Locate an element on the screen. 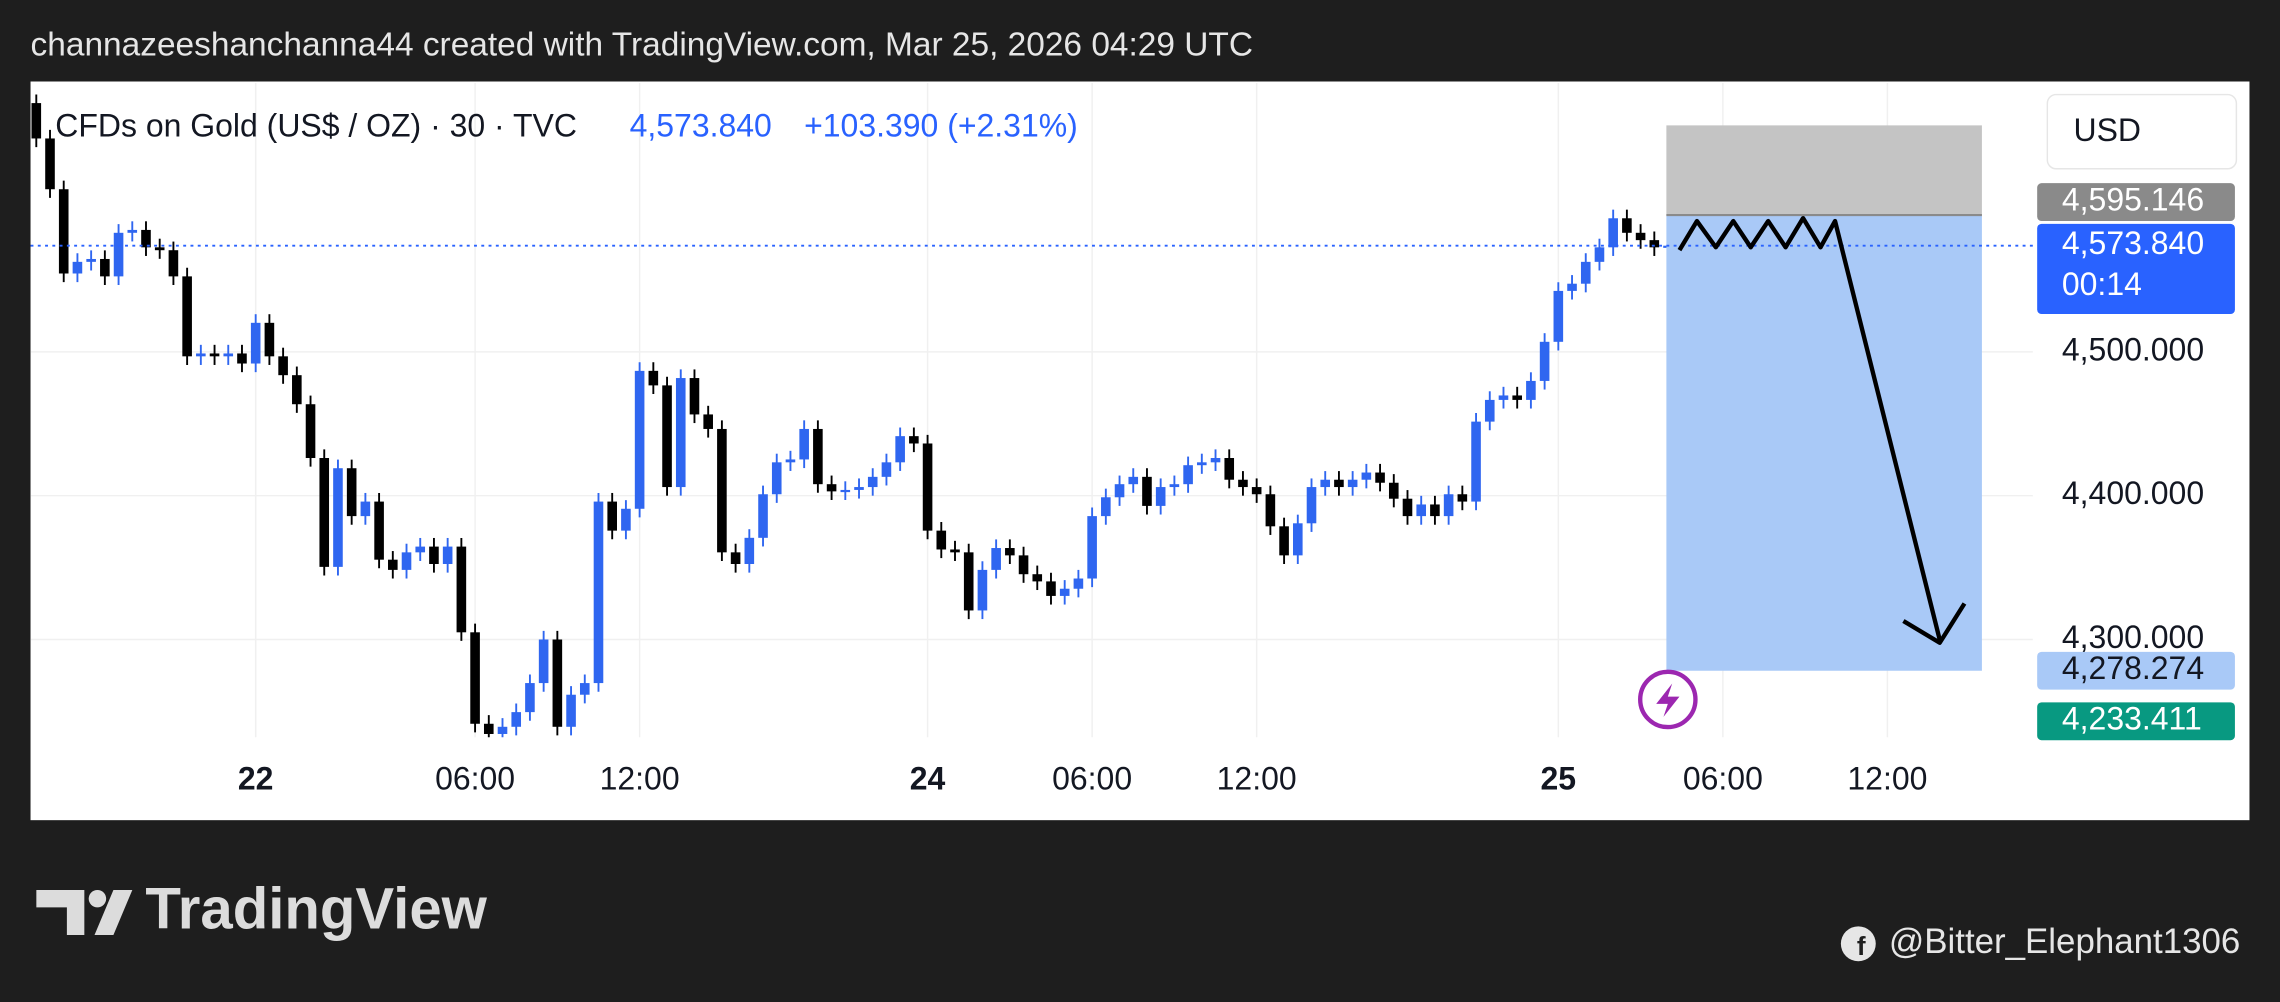  y-tick-label: 4,400.000 is located at coordinates (2133, 493).